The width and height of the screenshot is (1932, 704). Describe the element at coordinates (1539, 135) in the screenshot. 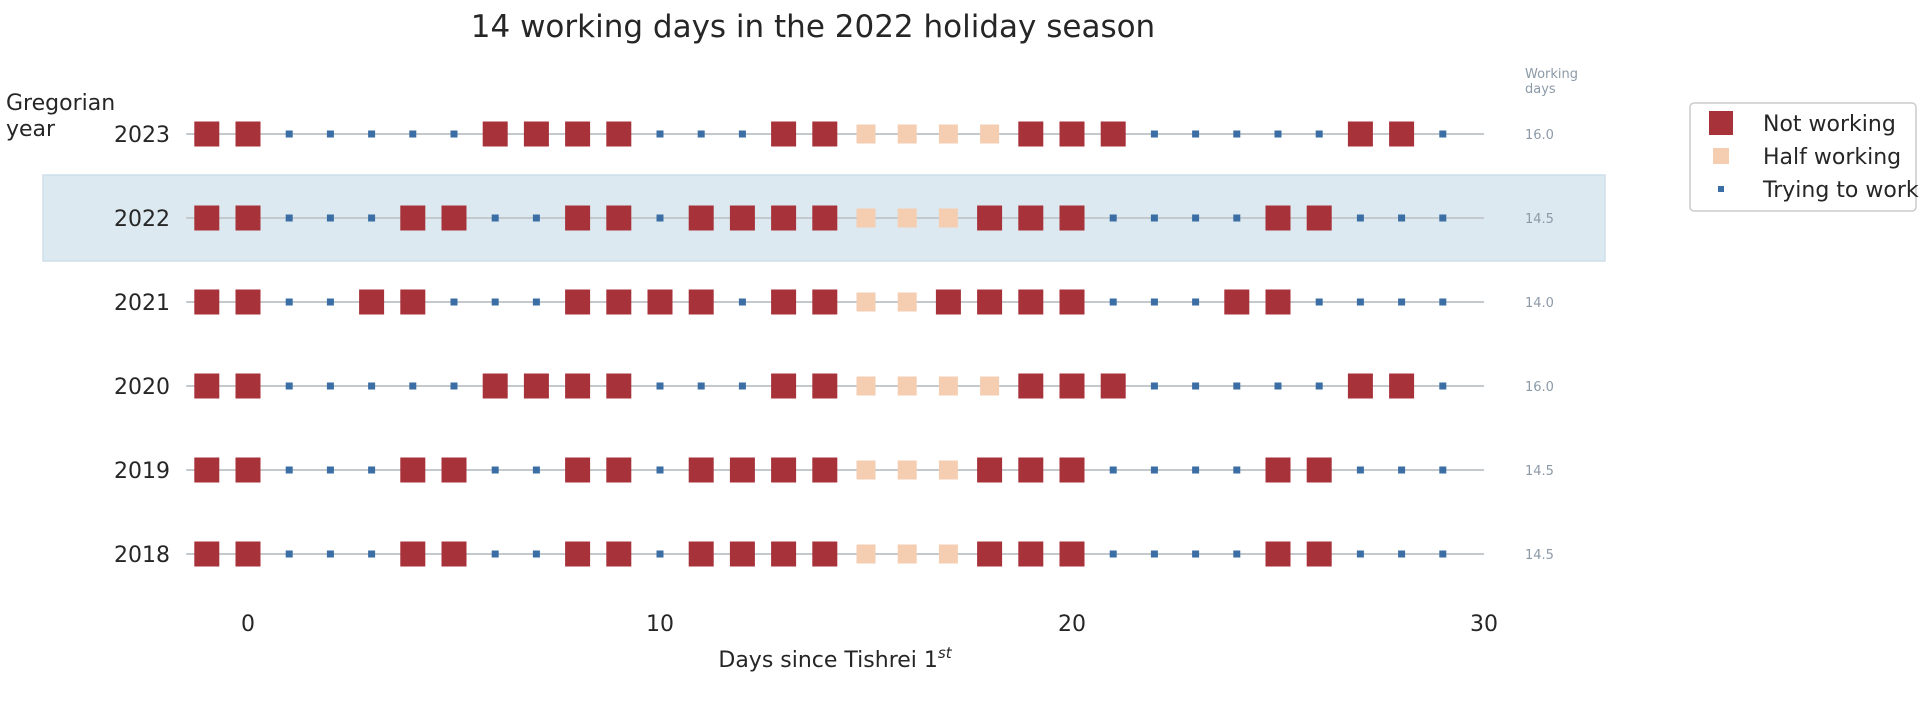

I see `working-days-value-2023: 16.0` at that location.